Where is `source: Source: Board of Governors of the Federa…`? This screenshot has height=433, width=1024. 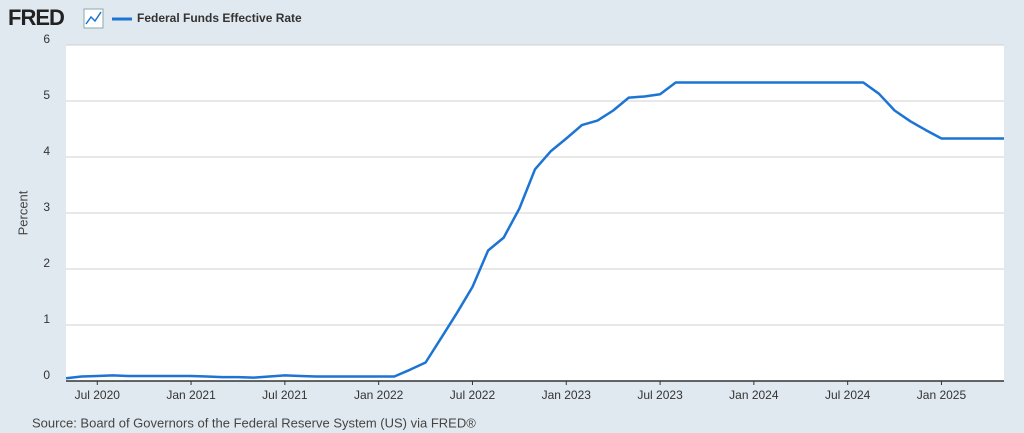
source: Source: Board of Governors of the Federa… is located at coordinates (254, 422).